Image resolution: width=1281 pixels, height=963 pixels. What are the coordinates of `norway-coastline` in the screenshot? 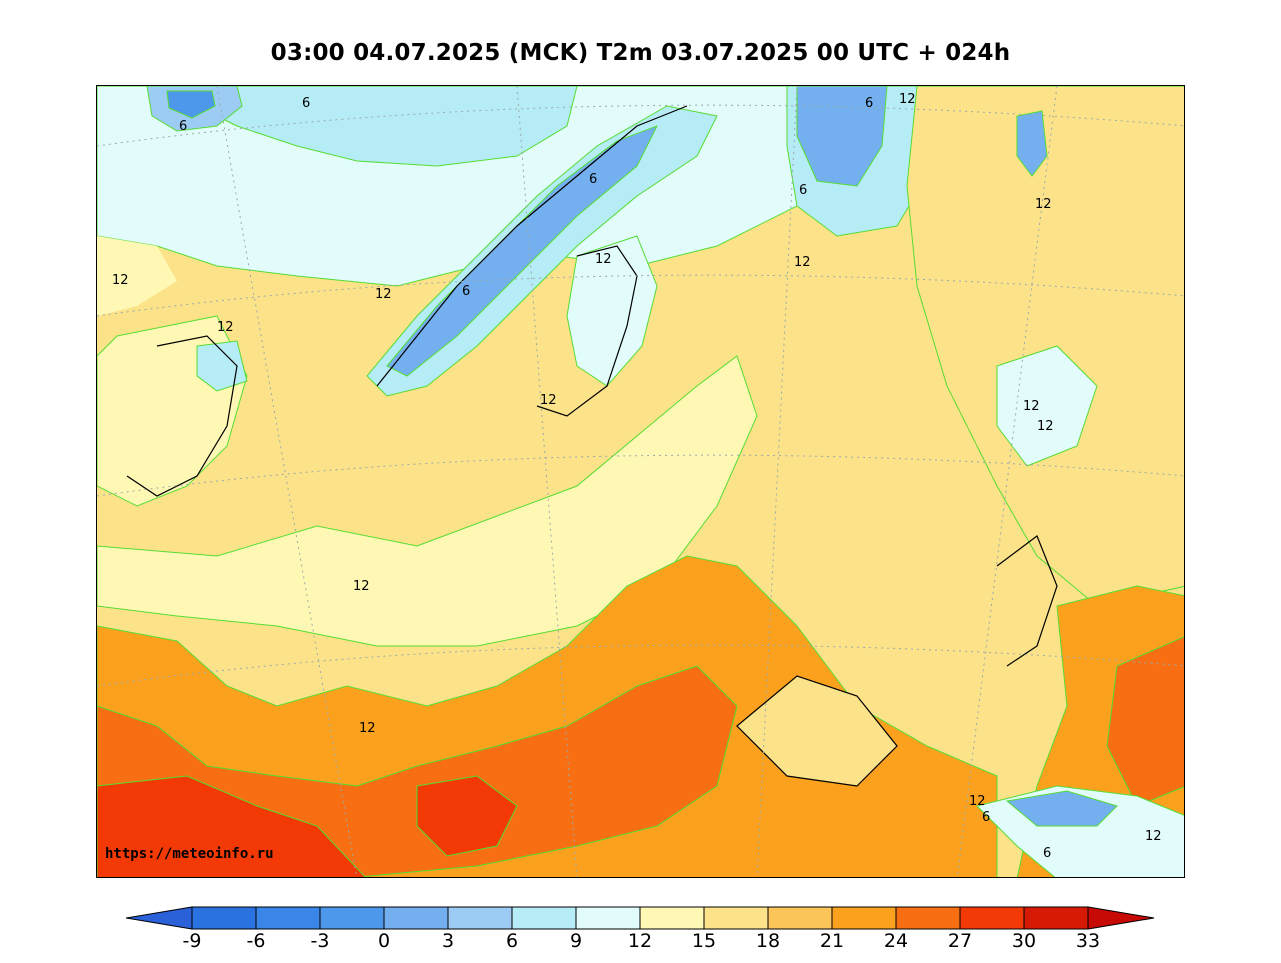 It's located at (532, 246).